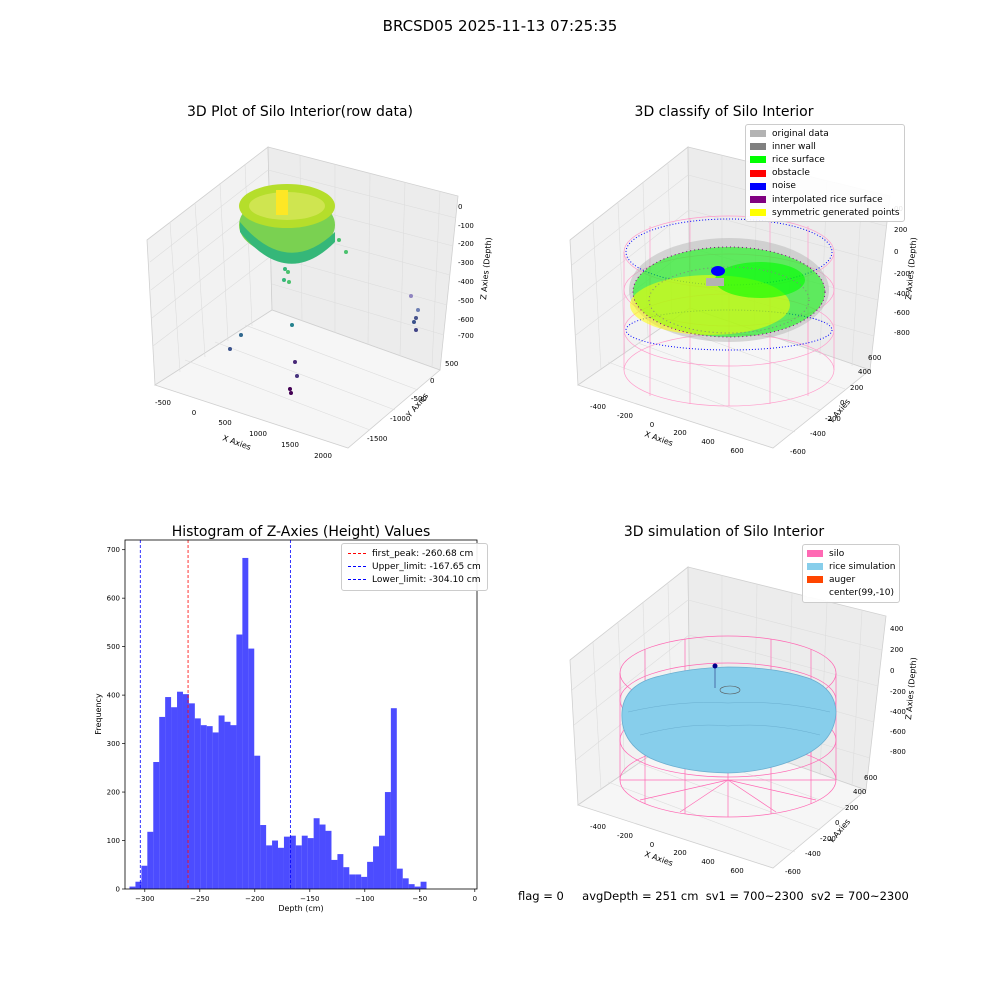 Image resolution: width=1000 pixels, height=1000 pixels. What do you see at coordinates (793, 872) in the screenshot?
I see `y-tick-label: -600` at bounding box center [793, 872].